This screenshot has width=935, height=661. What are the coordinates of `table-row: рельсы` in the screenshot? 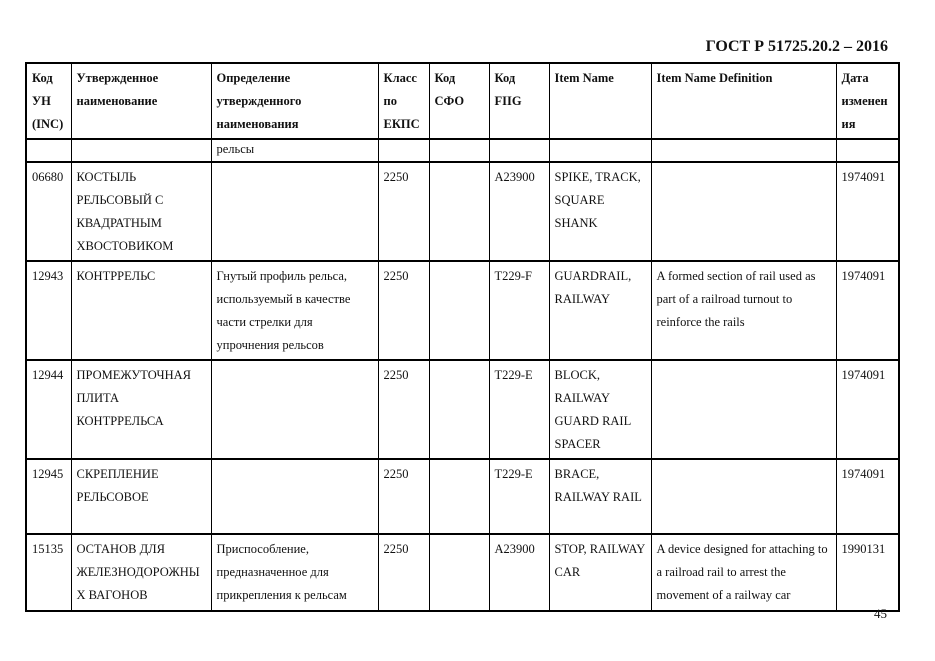 It's located at (462, 150).